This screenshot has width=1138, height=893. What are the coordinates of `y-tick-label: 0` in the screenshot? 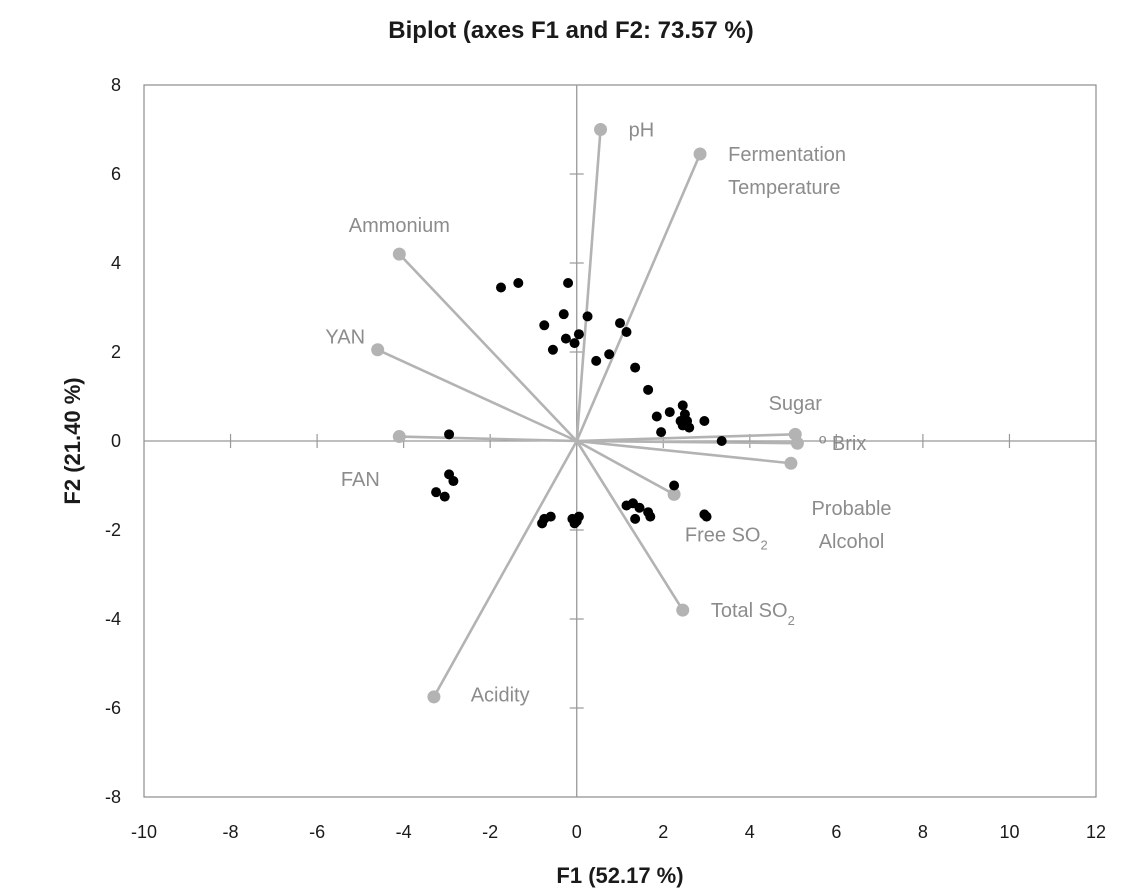 It's located at (116, 441).